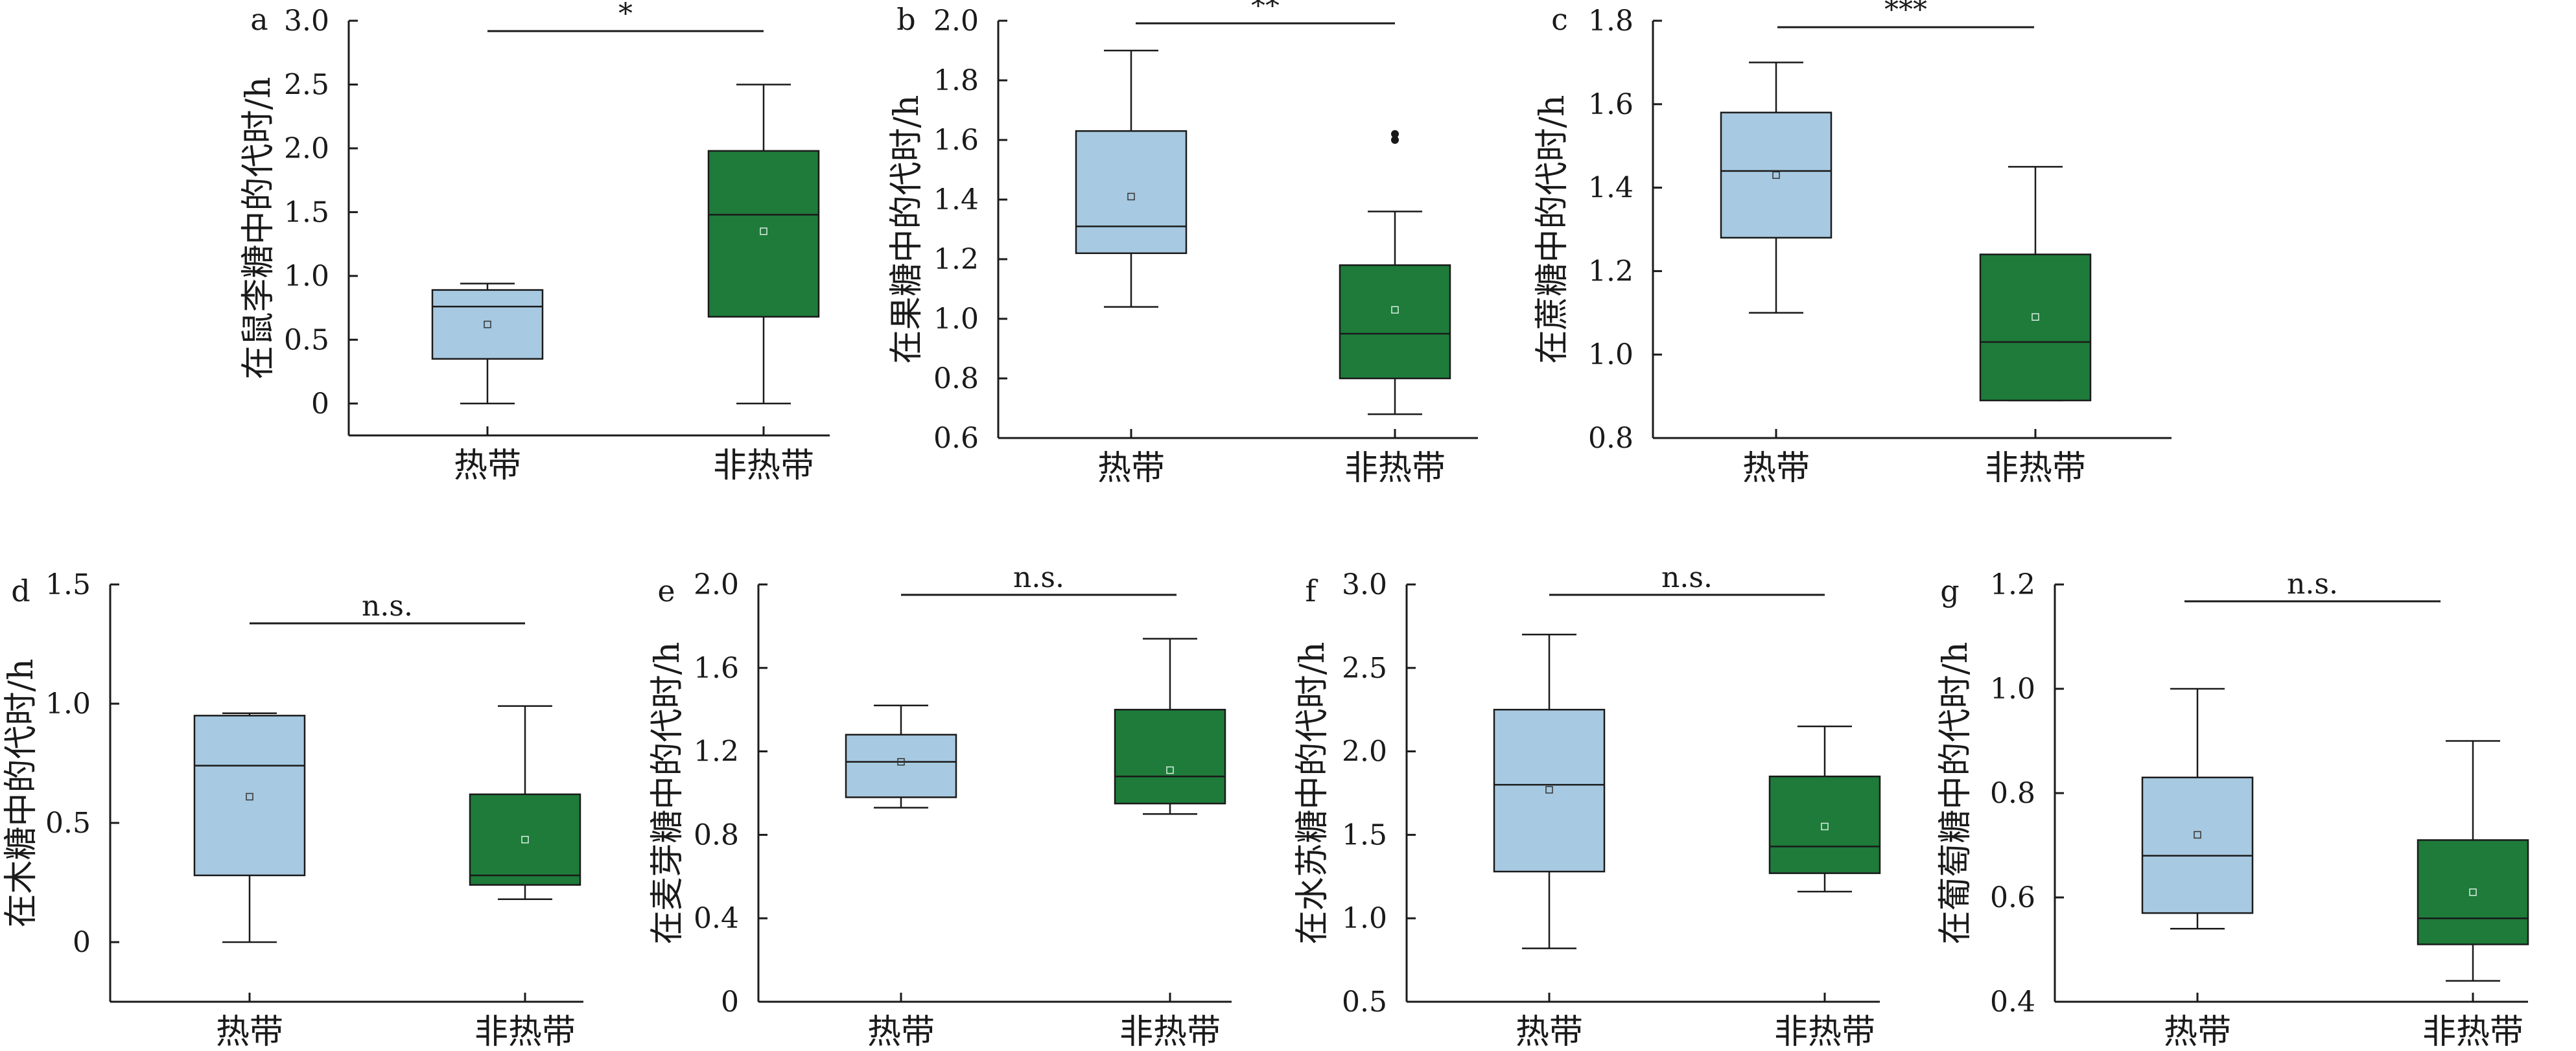 The width and height of the screenshot is (2576, 1051). What do you see at coordinates (905, 19) in the screenshot?
I see `panel-letter: b` at bounding box center [905, 19].